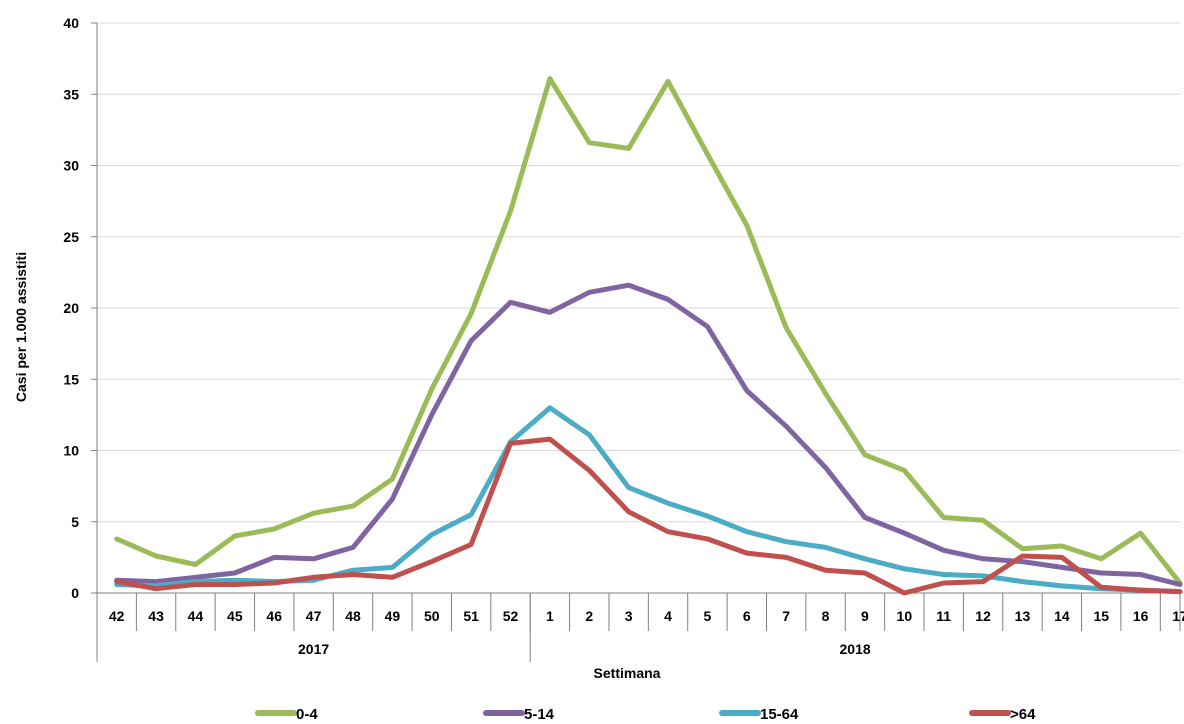 This screenshot has height=724, width=1184. What do you see at coordinates (307, 714) in the screenshot?
I see `legend-label: 0-4` at bounding box center [307, 714].